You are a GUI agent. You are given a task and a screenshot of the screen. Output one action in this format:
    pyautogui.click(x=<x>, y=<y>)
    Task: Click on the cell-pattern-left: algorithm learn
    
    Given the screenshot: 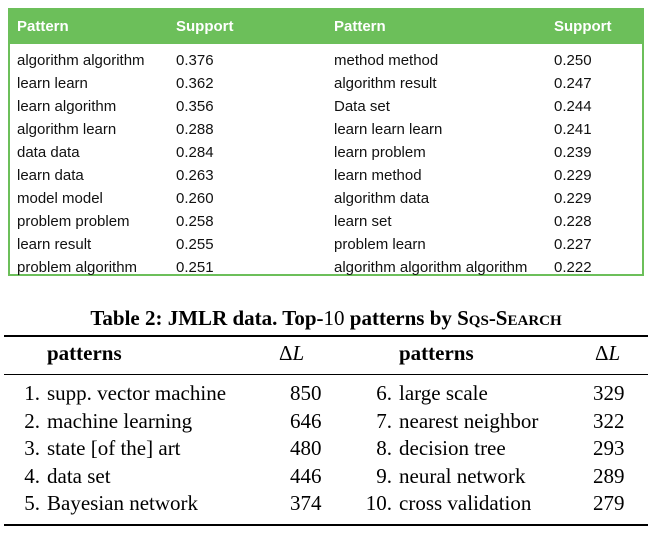 What is the action you would take?
    pyautogui.click(x=67, y=129)
    